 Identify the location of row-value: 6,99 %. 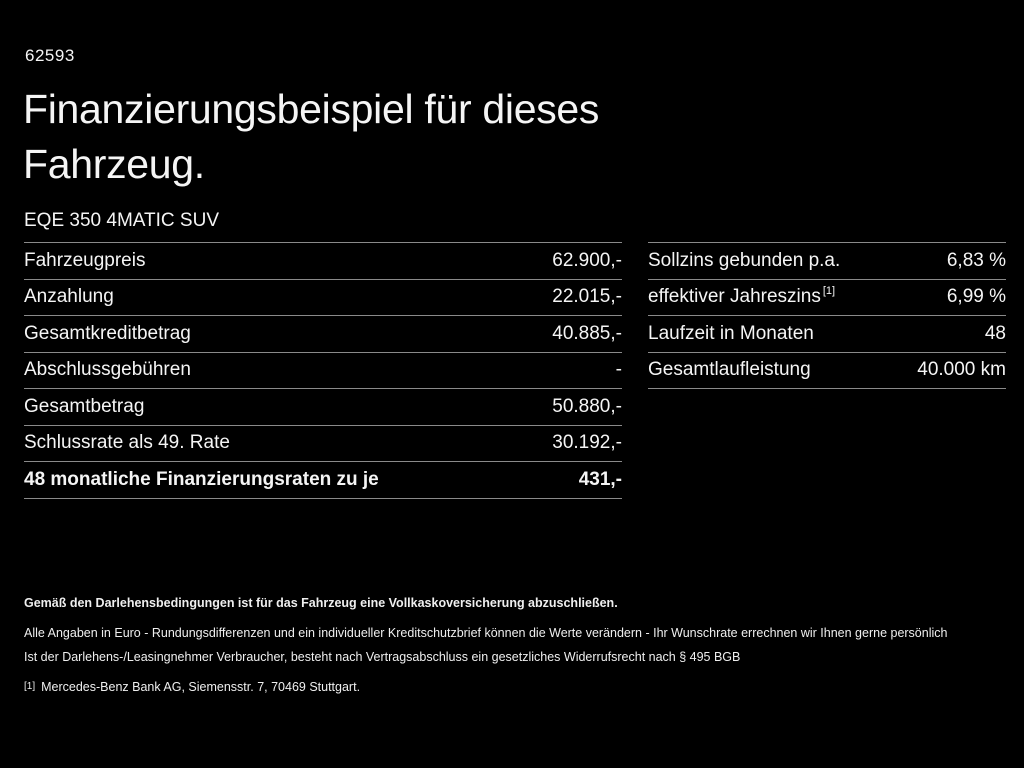
(976, 297).